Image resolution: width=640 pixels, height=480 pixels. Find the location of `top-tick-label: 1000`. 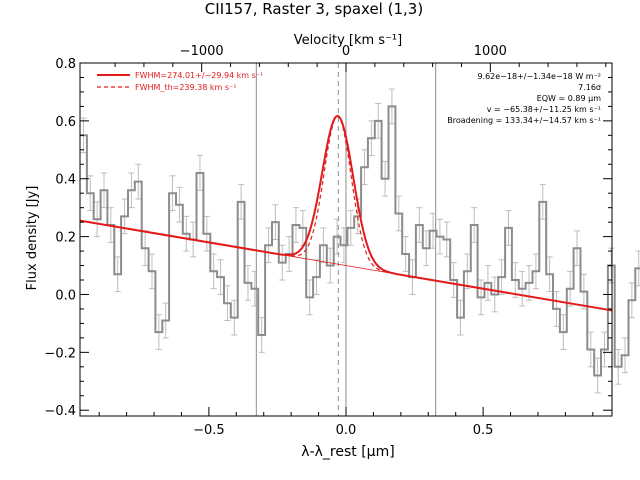

top-tick-label: 1000 is located at coordinates (490, 51).